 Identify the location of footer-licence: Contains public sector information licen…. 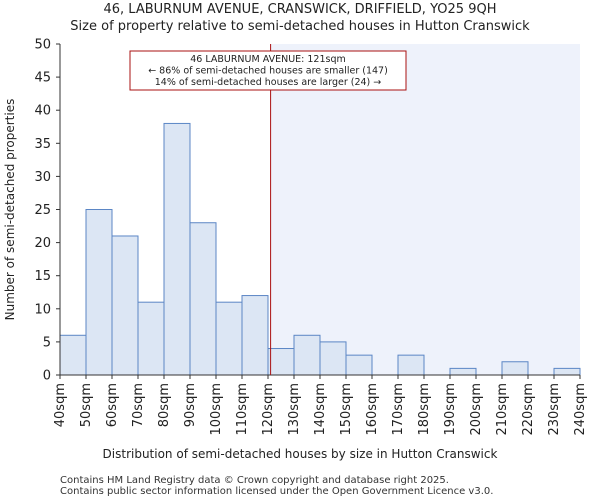
(277, 491).